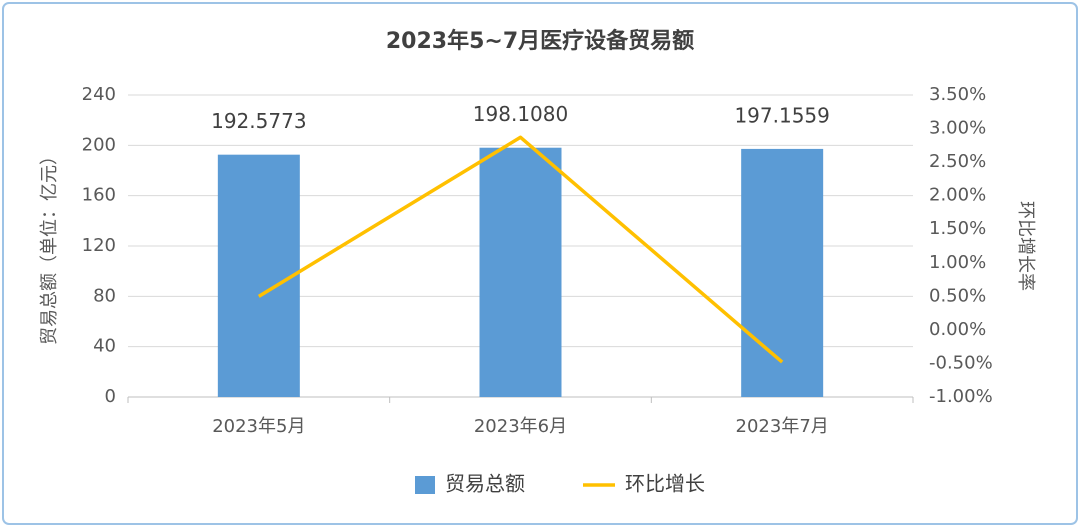  What do you see at coordinates (957, 295) in the screenshot?
I see `y2-tick-label: 0.50%` at bounding box center [957, 295].